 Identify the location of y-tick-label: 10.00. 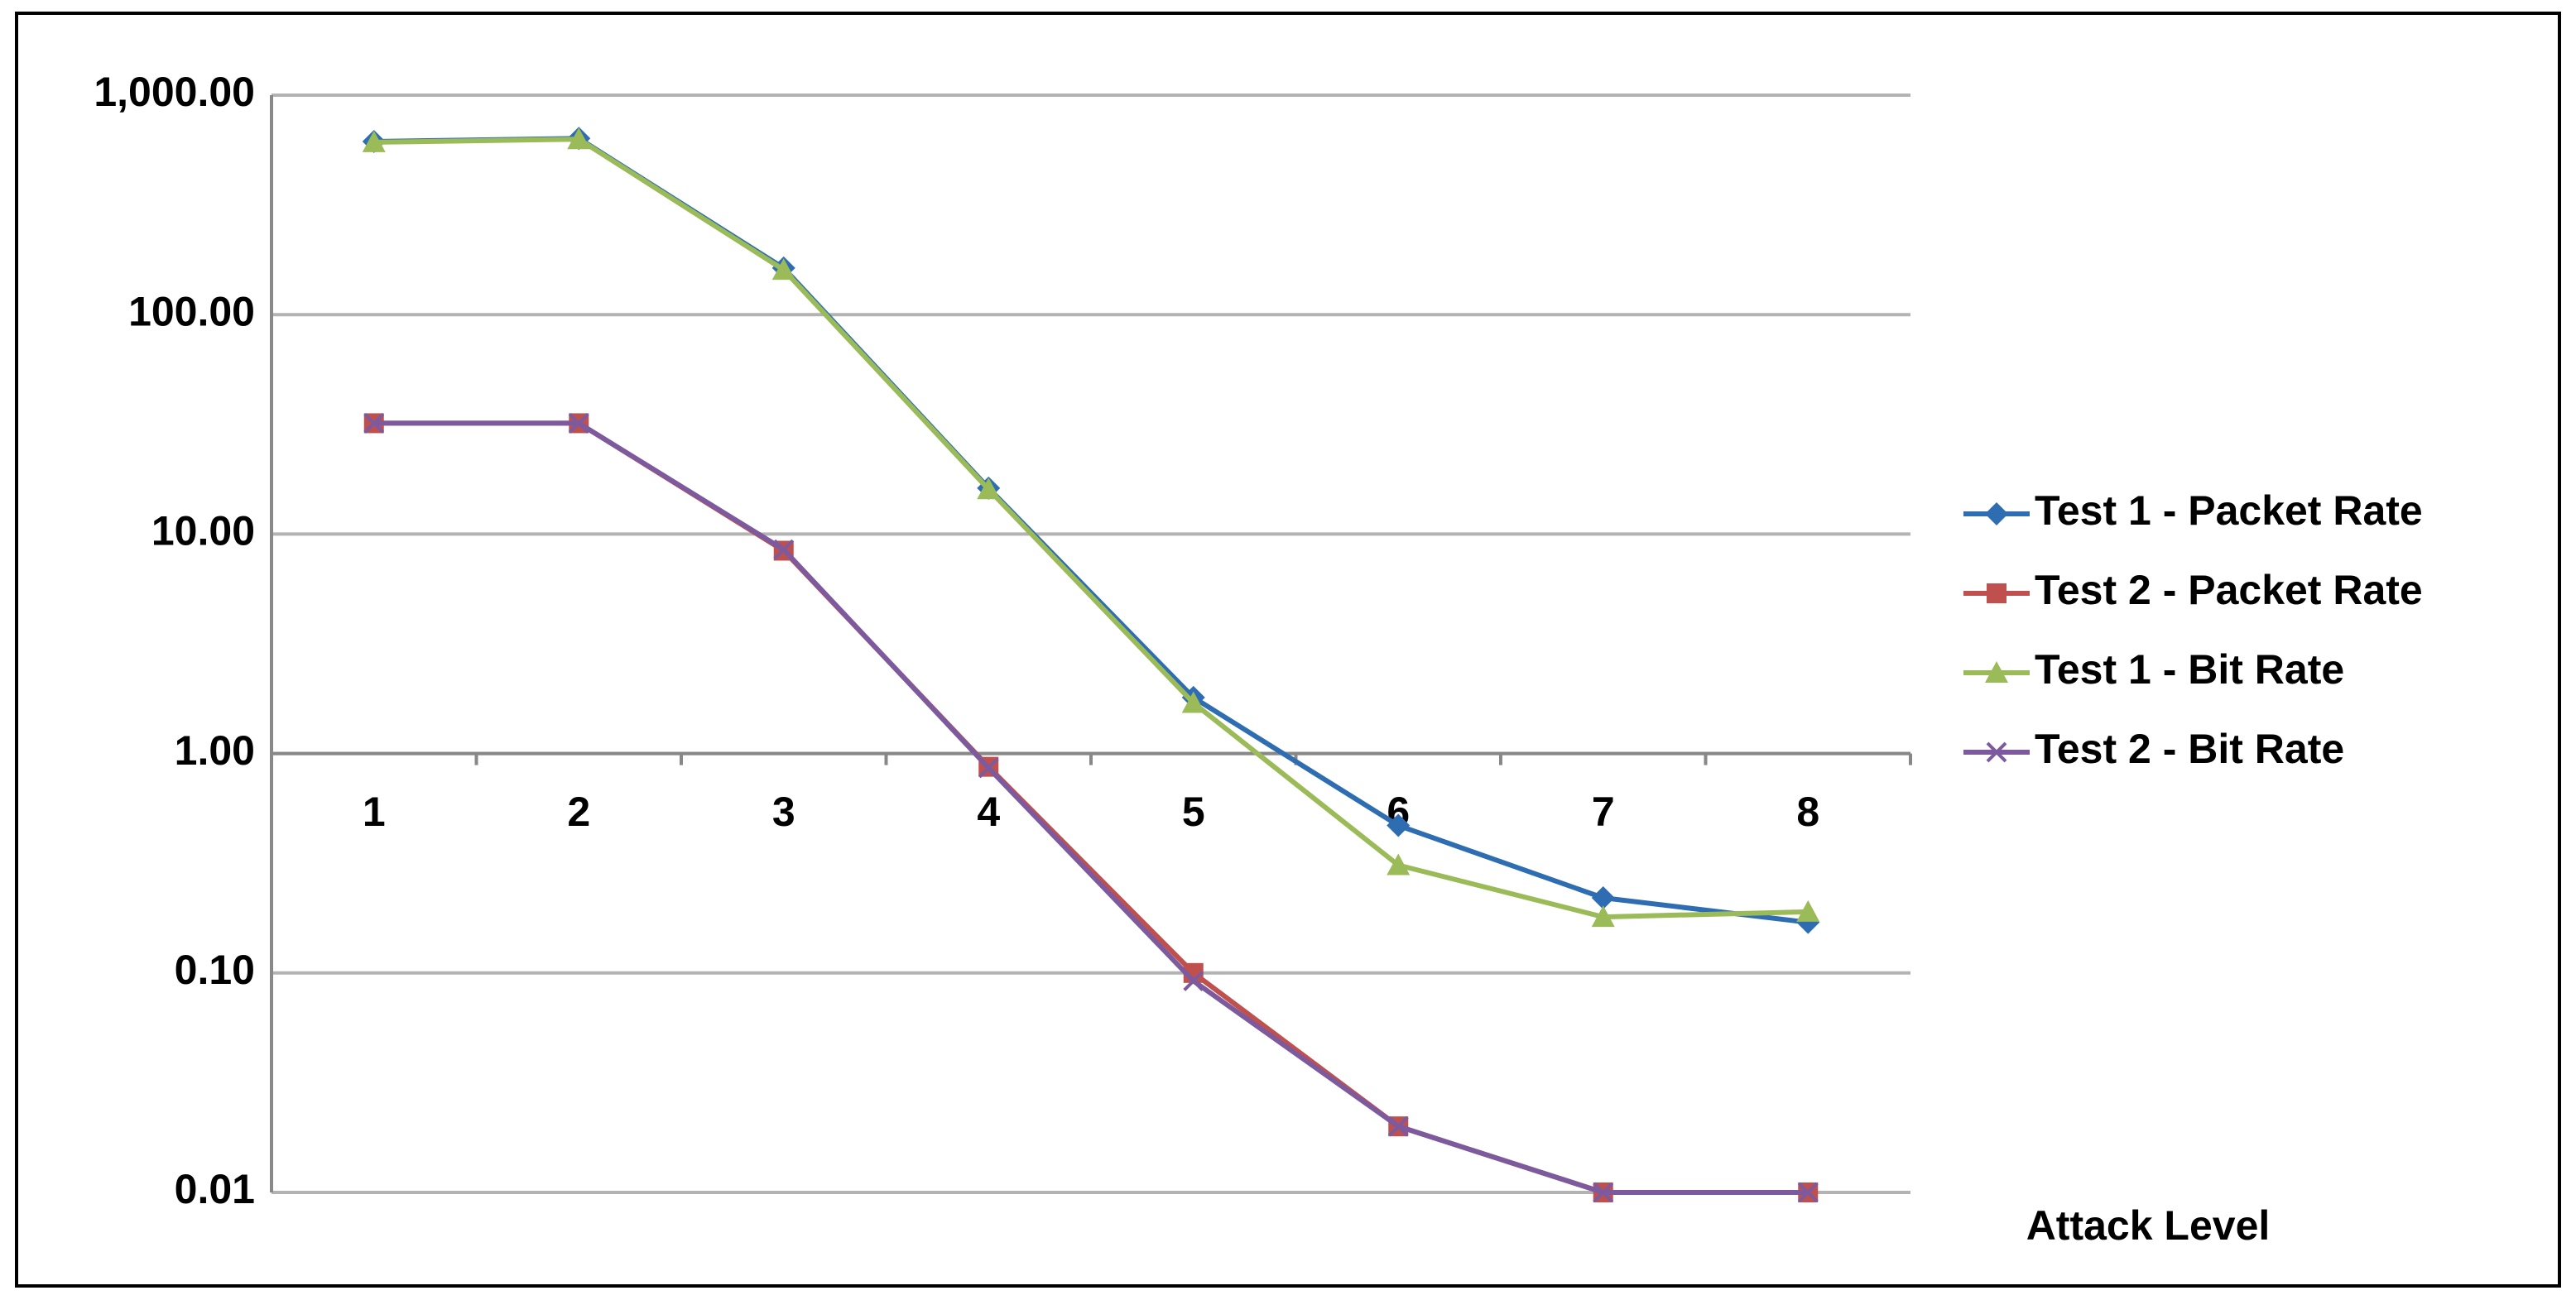
(203, 531).